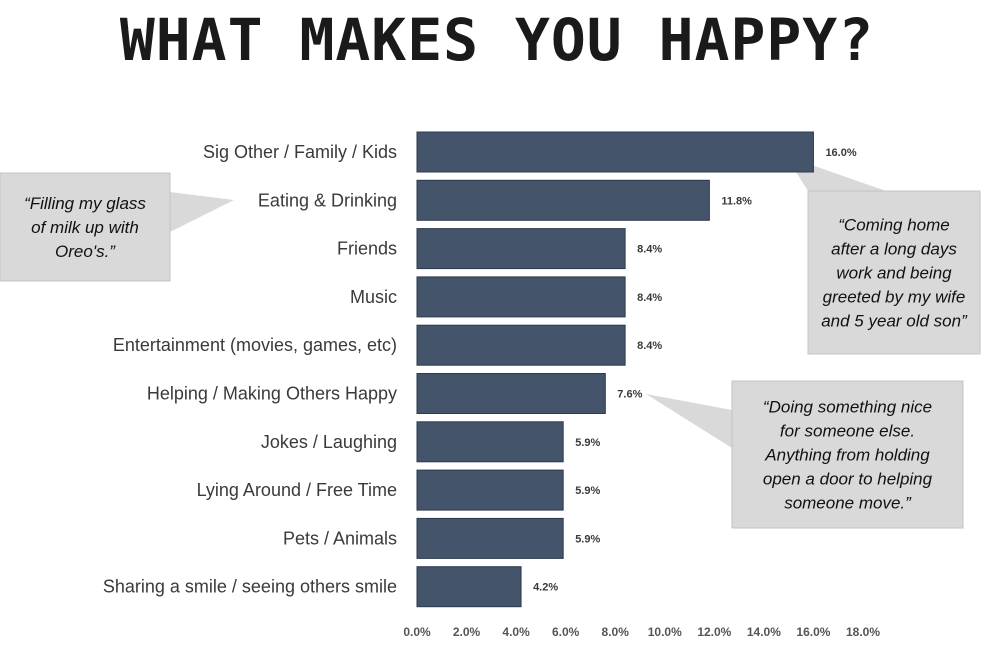 The width and height of the screenshot is (994, 652). I want to click on value-label: 16.0%, so click(840, 153).